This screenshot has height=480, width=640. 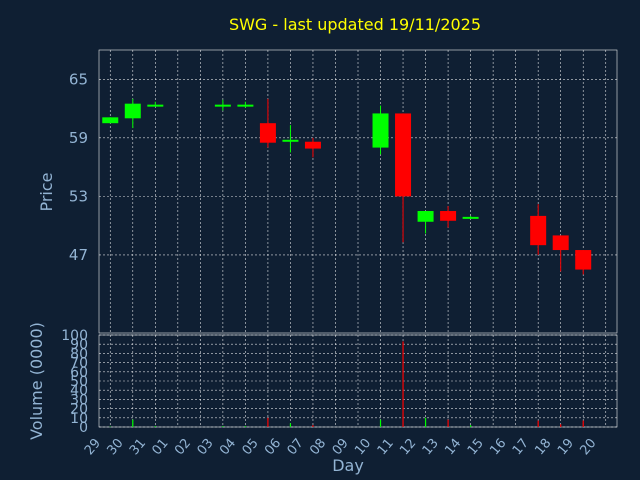 What do you see at coordinates (78, 167) in the screenshot?
I see `price-y-ticks: 47 53 59 65` at bounding box center [78, 167].